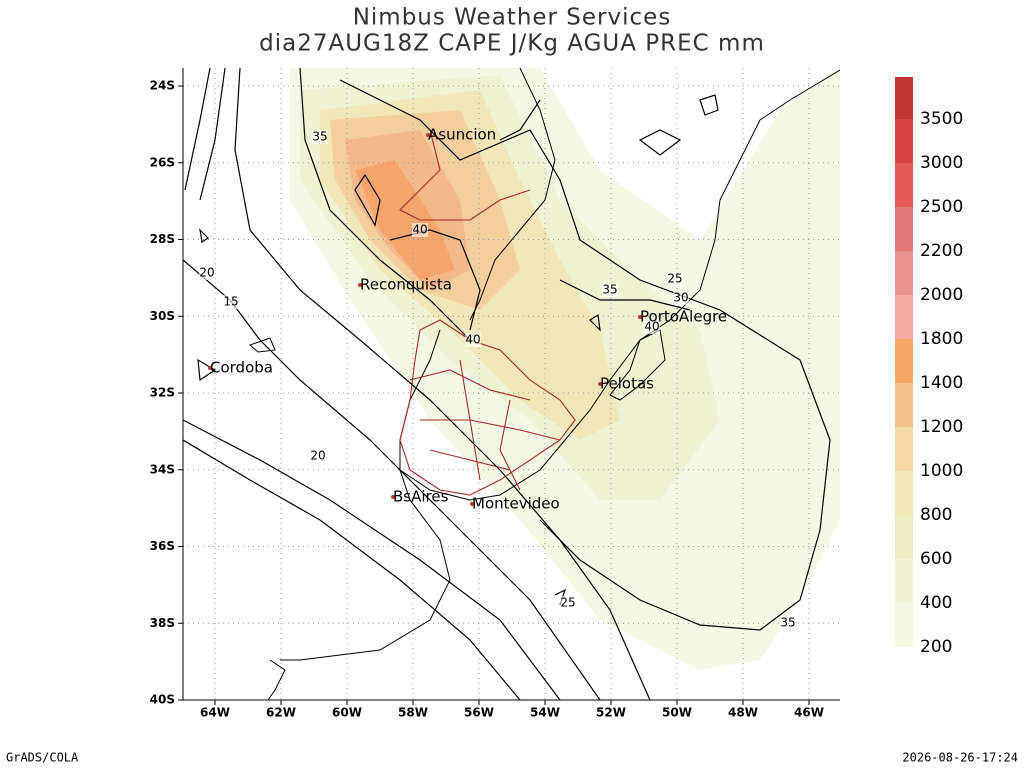 The image size is (1024, 768). What do you see at coordinates (941, 427) in the screenshot?
I see `colorbar-label: 1200` at bounding box center [941, 427].